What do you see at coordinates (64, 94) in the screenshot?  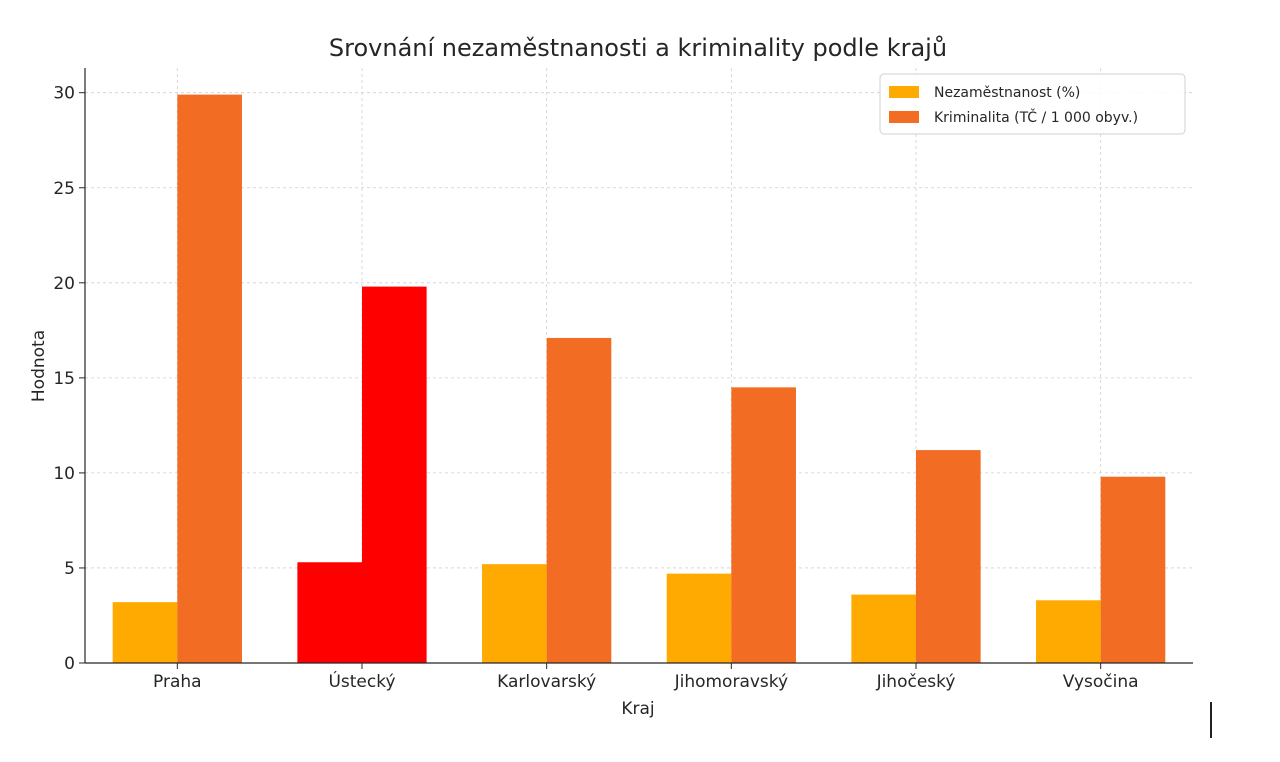 I see `y-tick-label: 30` at bounding box center [64, 94].